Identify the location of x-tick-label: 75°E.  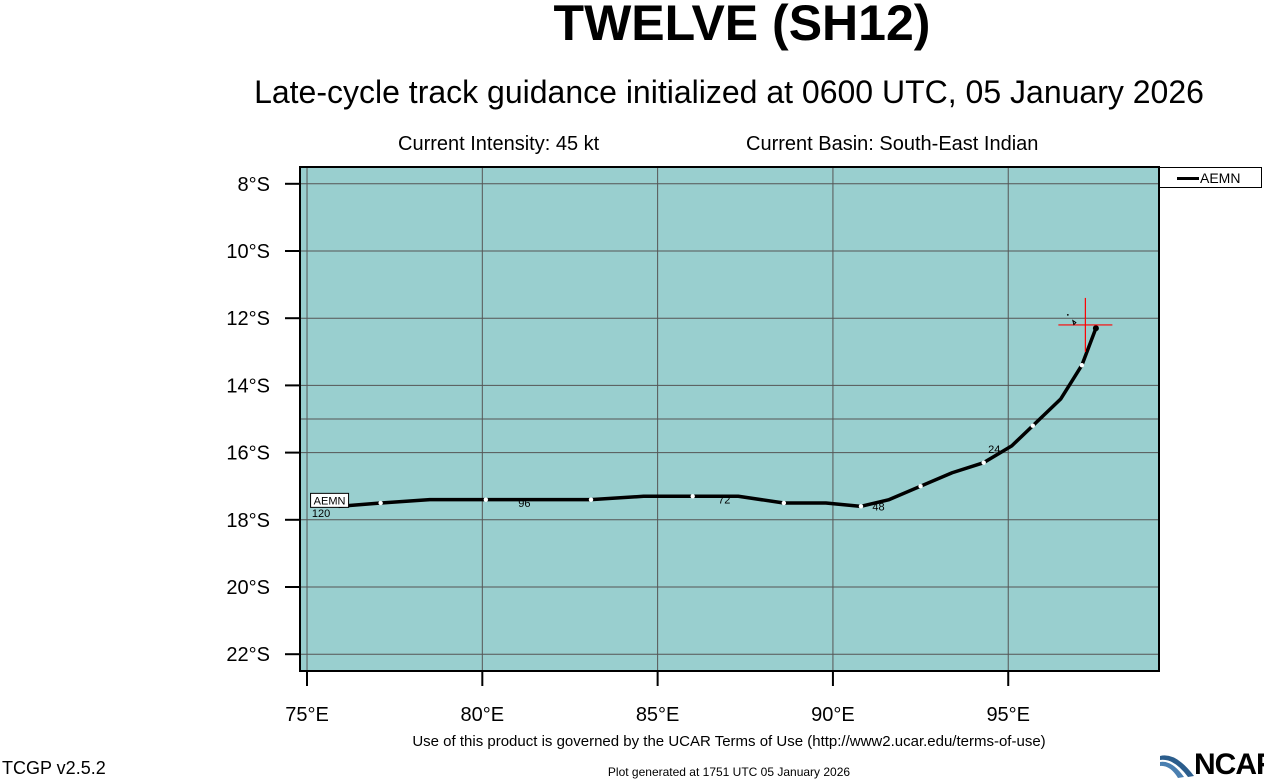
(307, 715).